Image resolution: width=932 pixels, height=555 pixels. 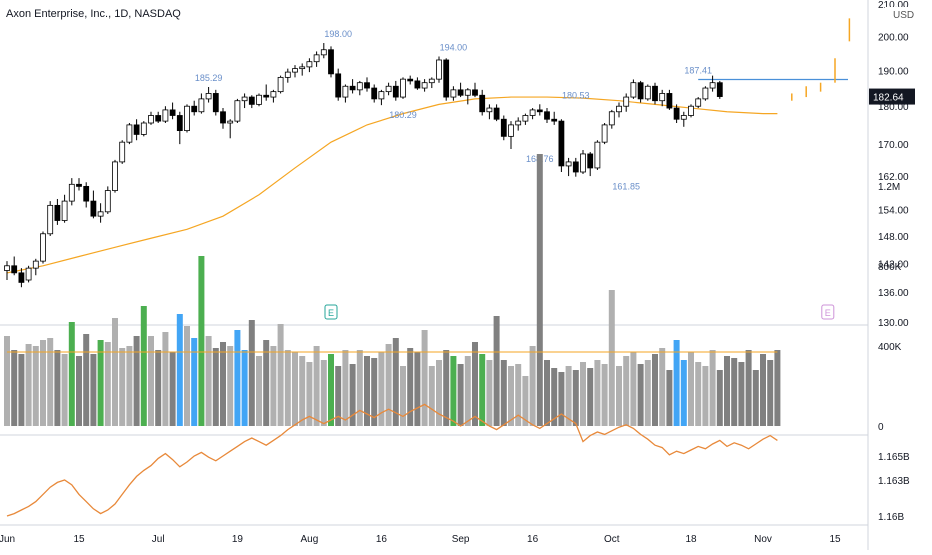 What do you see at coordinates (903, 15) in the screenshot?
I see `currency-label: USD` at bounding box center [903, 15].